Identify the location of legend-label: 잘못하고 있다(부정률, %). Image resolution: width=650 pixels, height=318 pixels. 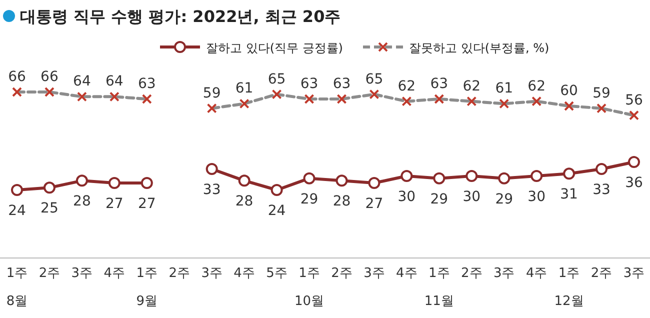
(479, 48).